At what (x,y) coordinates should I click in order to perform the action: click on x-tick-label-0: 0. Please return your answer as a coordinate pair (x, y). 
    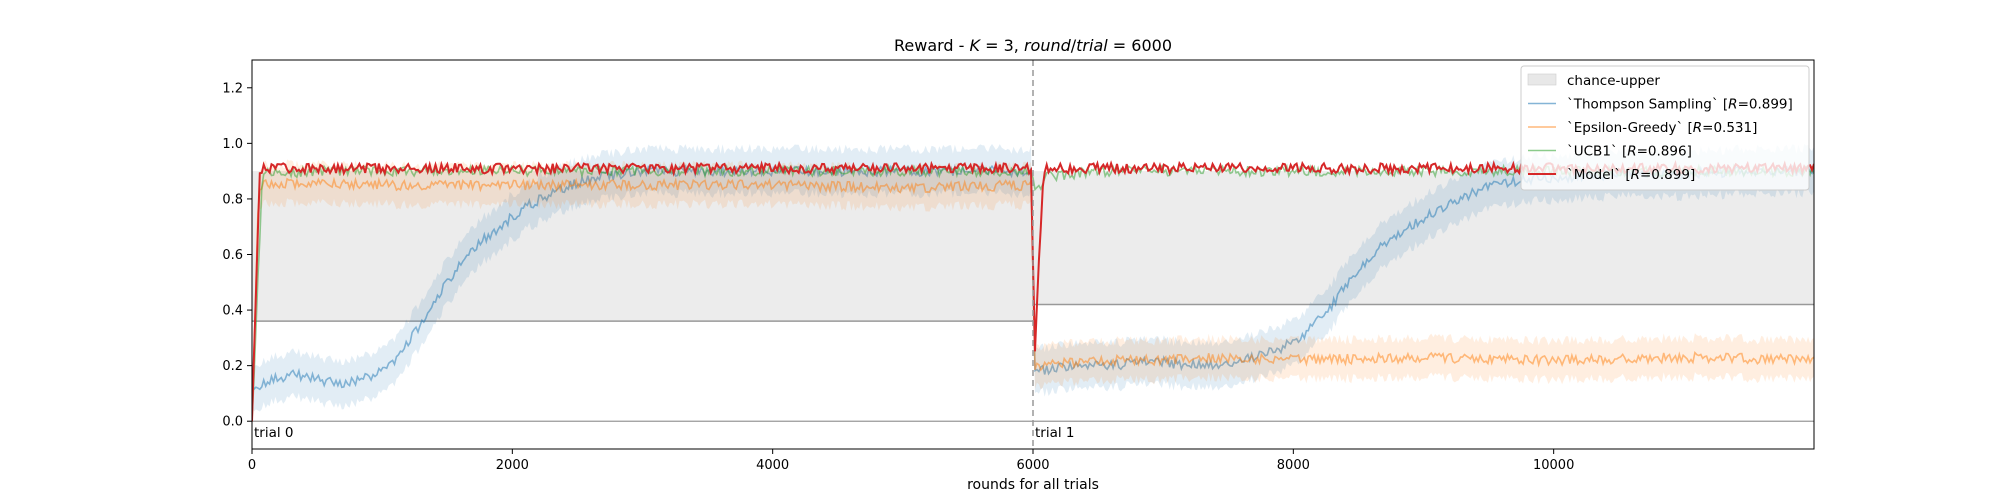
    Looking at the image, I should click on (252, 465).